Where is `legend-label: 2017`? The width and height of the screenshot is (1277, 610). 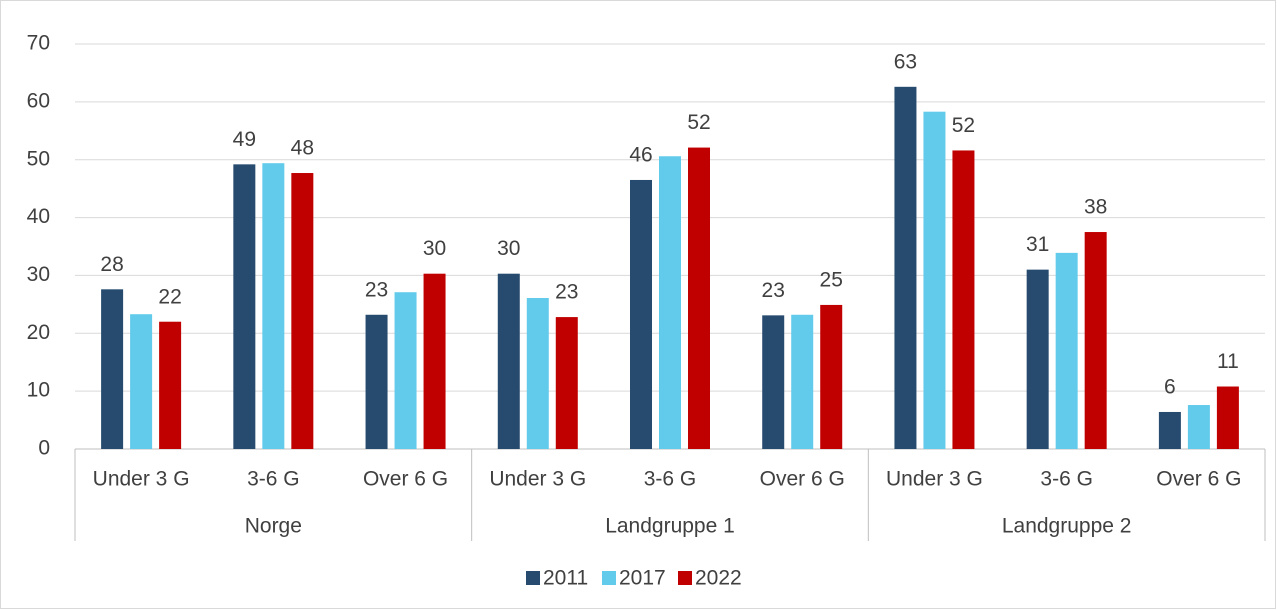
legend-label: 2017 is located at coordinates (642, 578).